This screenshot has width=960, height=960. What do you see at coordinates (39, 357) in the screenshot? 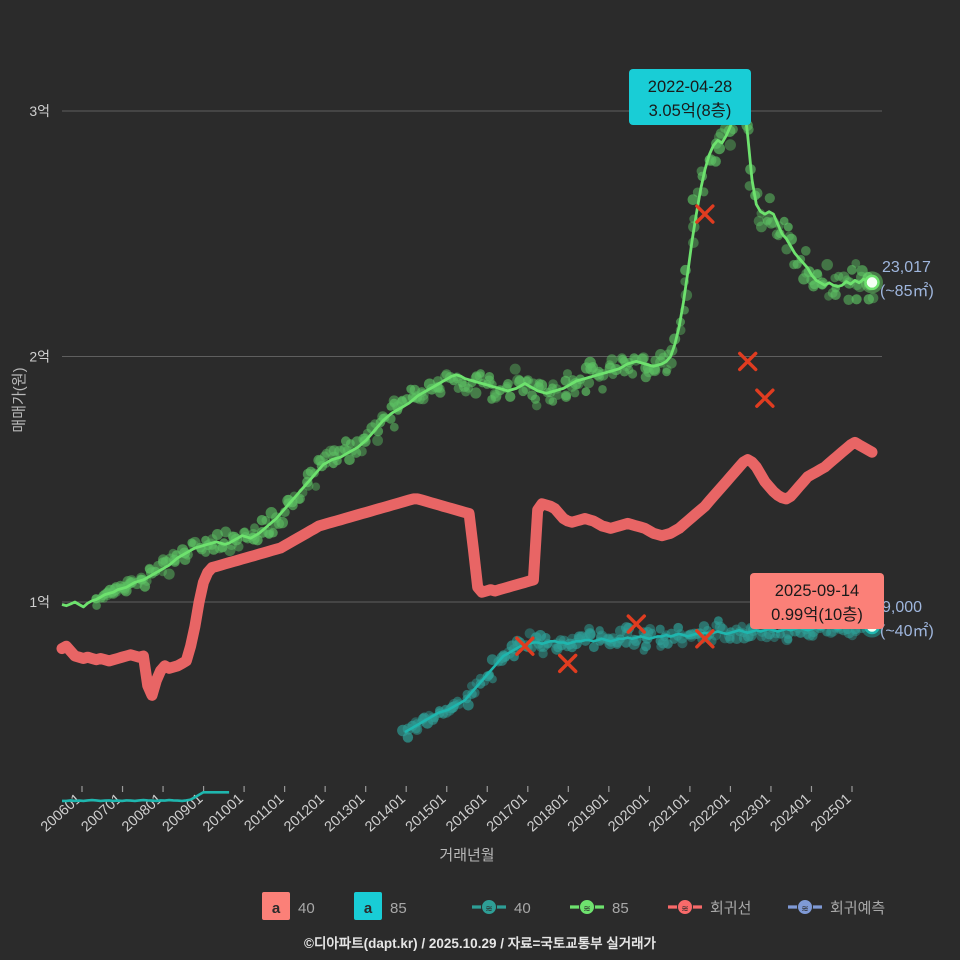
I see `y-tick-label: 2억` at bounding box center [39, 357].